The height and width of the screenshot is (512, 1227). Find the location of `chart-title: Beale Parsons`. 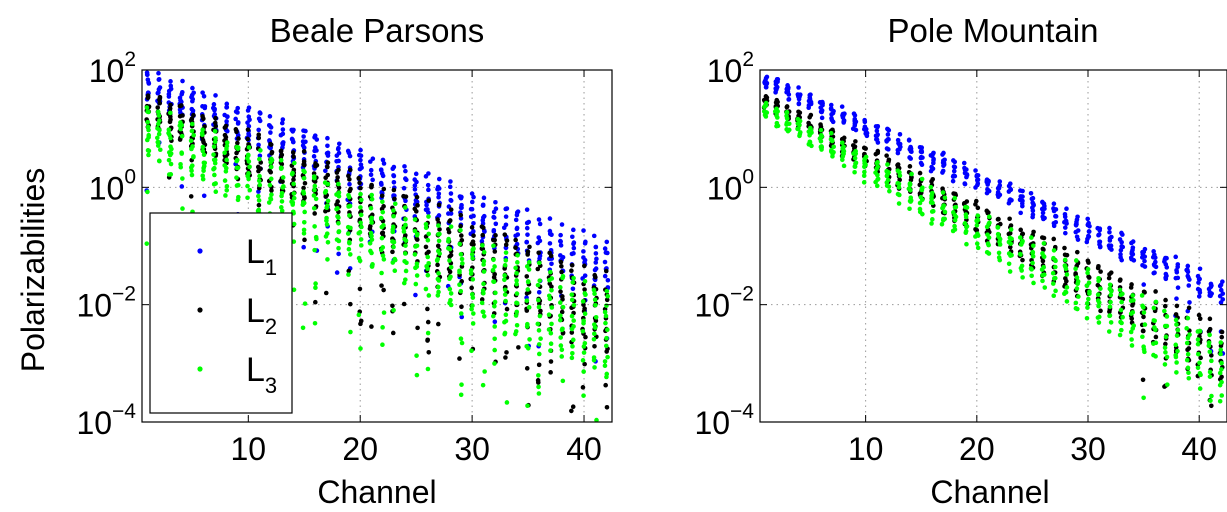

chart-title: Beale Parsons is located at coordinates (377, 30).